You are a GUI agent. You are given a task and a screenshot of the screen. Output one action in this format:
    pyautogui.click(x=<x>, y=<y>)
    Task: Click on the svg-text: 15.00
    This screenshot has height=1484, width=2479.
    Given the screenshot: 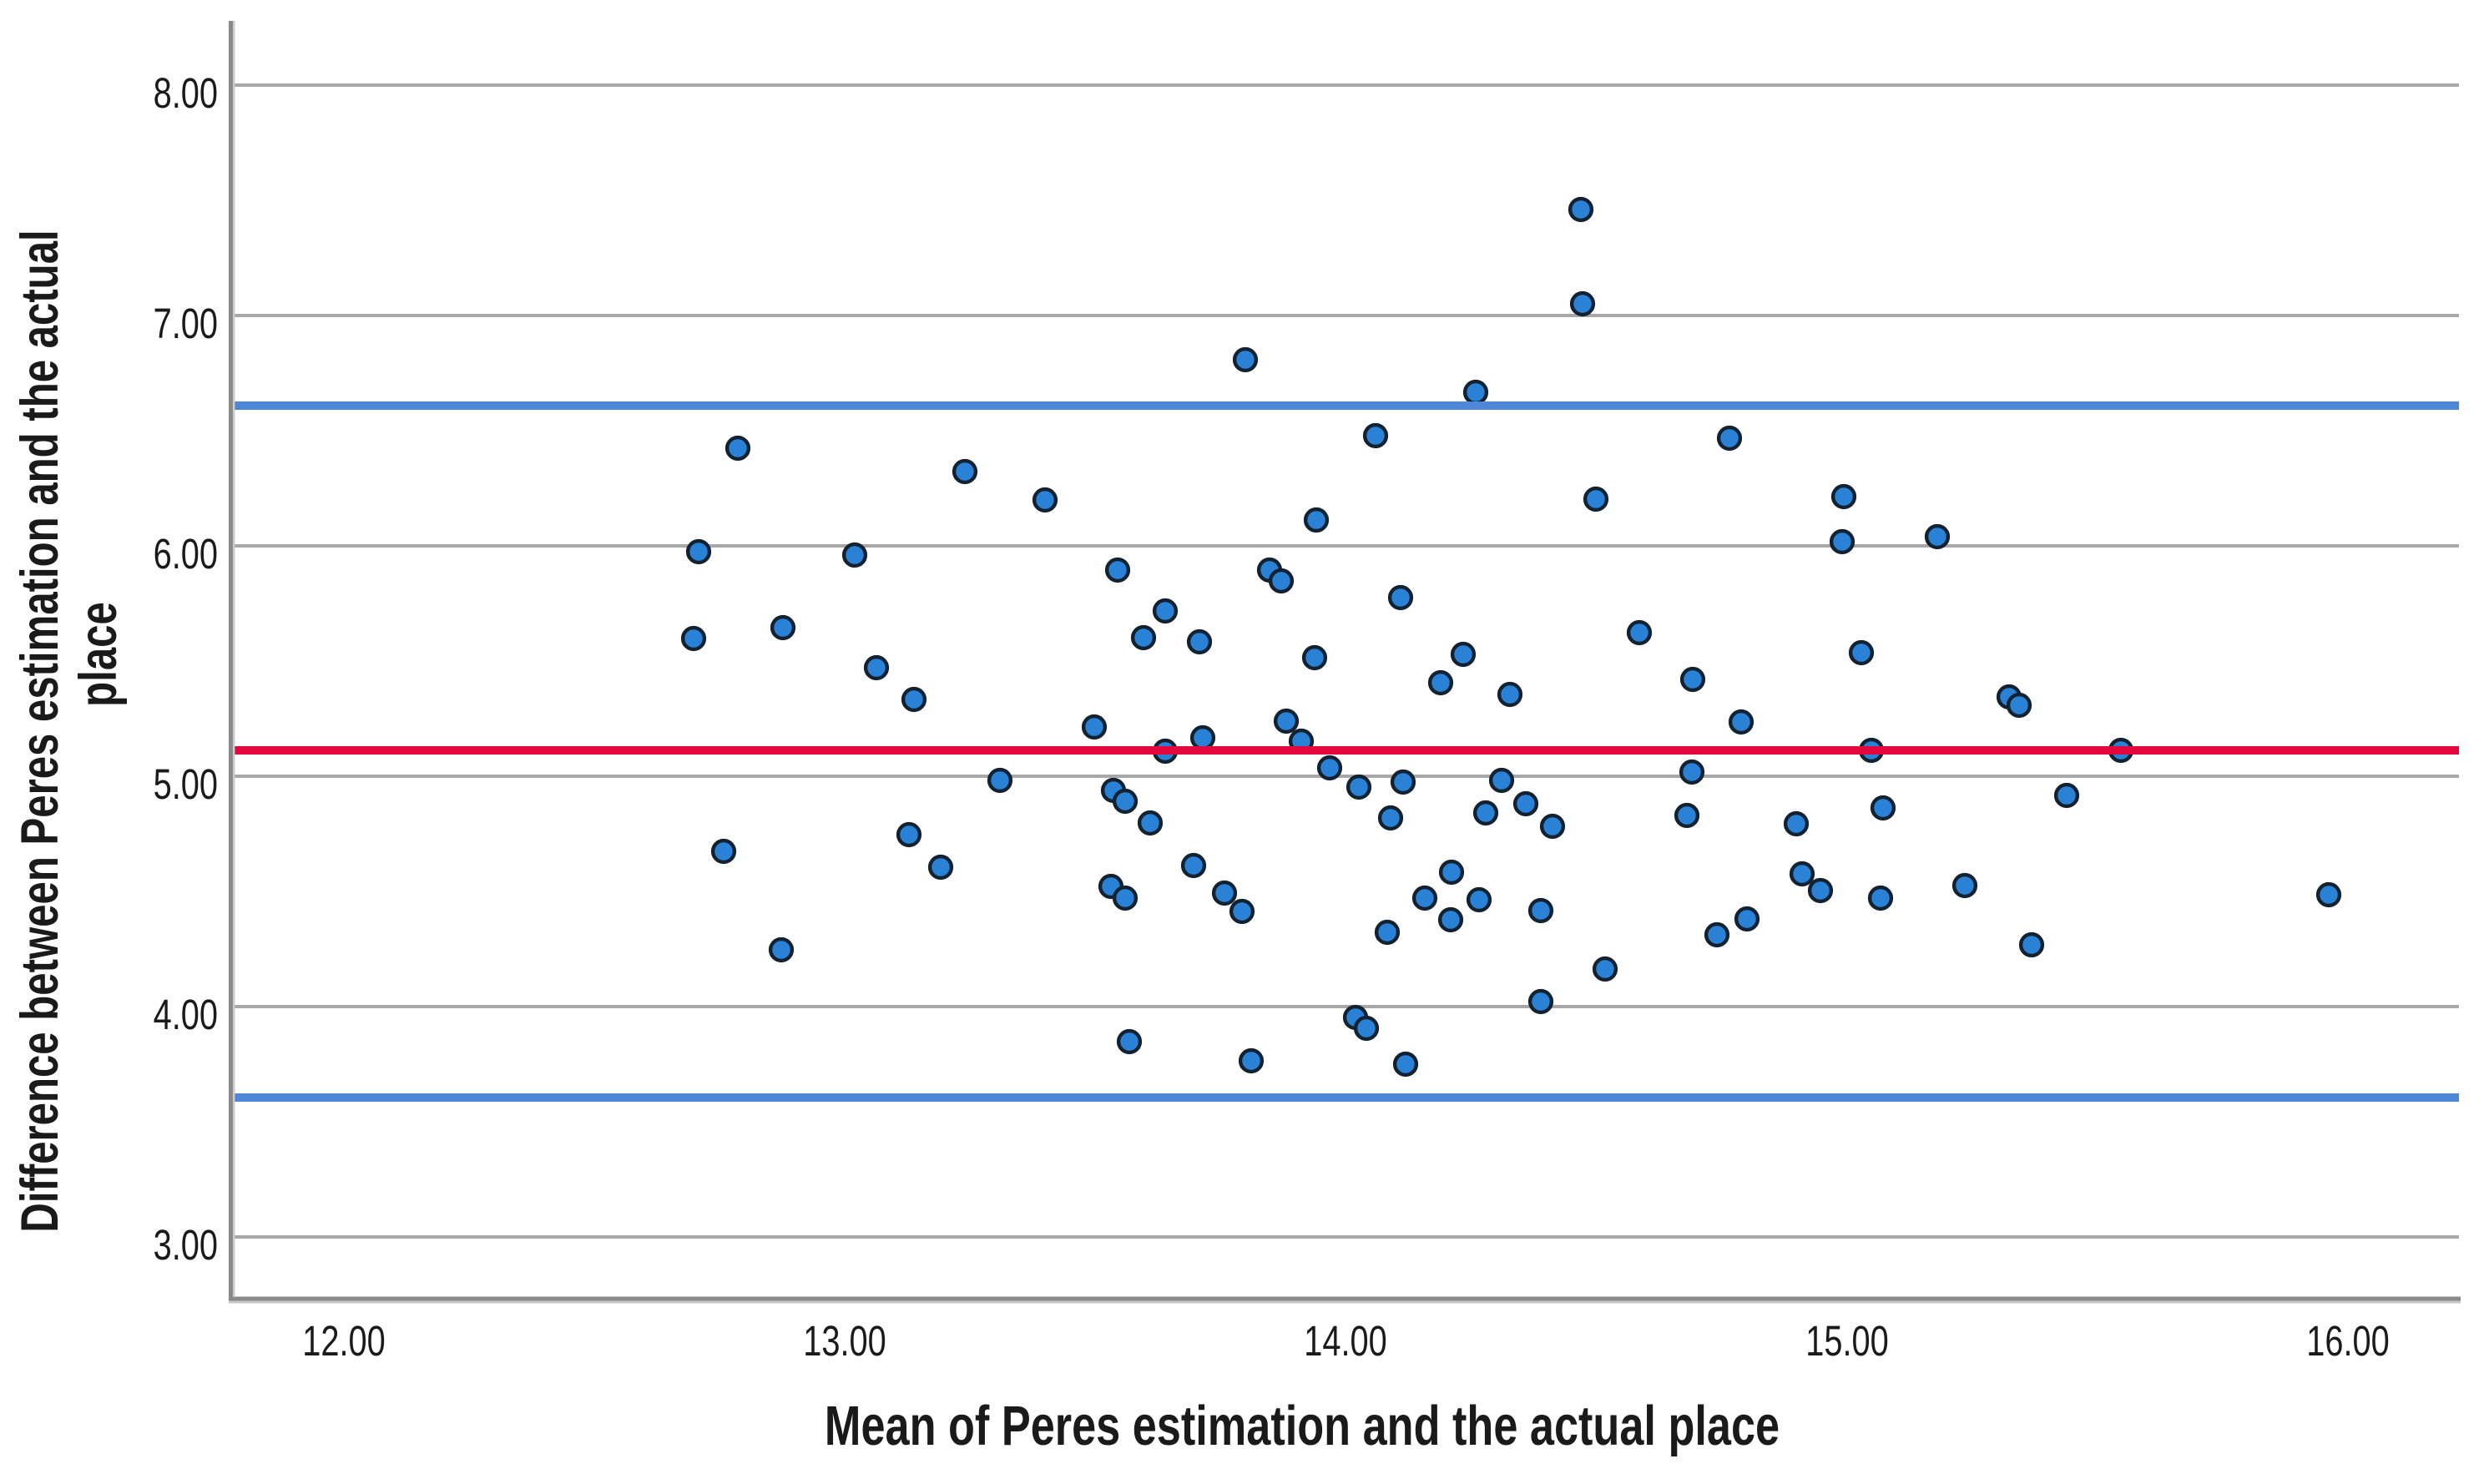 What is the action you would take?
    pyautogui.click(x=1847, y=1341)
    